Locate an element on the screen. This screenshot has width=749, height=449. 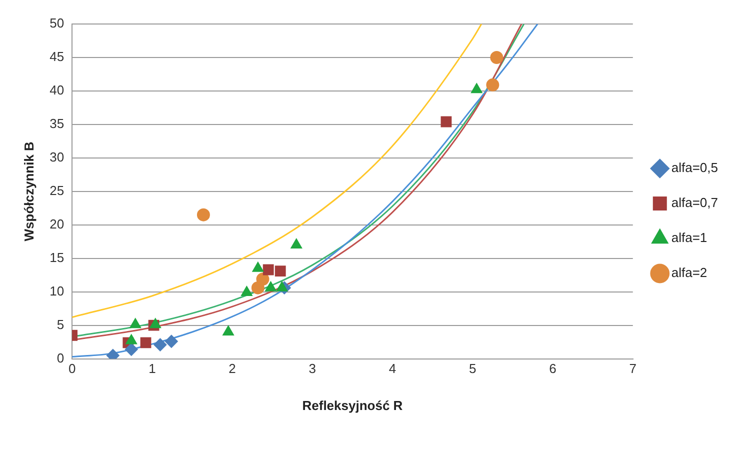
y-tick-label: 0 is located at coordinates (60, 358).